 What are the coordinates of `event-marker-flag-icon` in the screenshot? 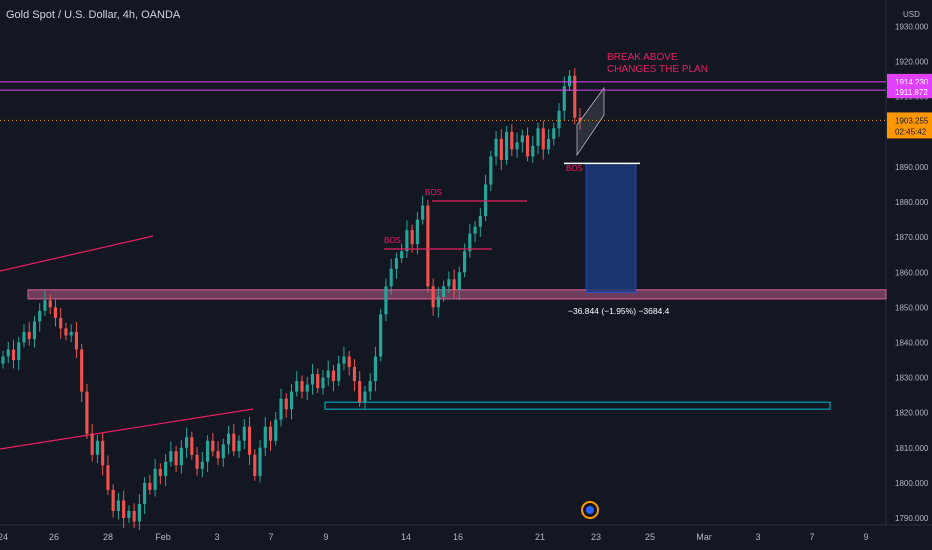 It's located at (590, 510).